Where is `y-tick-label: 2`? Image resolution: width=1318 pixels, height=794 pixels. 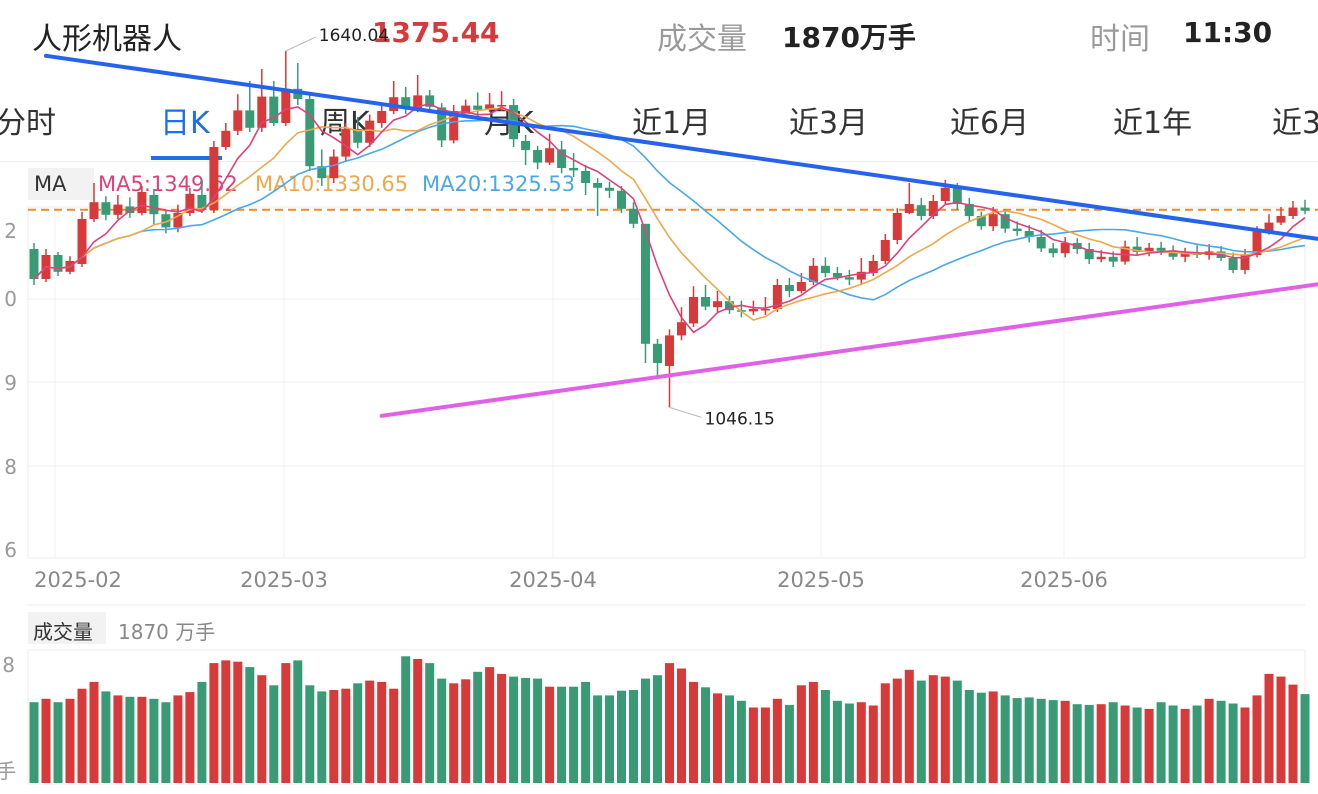
y-tick-label: 2 is located at coordinates (10, 231).